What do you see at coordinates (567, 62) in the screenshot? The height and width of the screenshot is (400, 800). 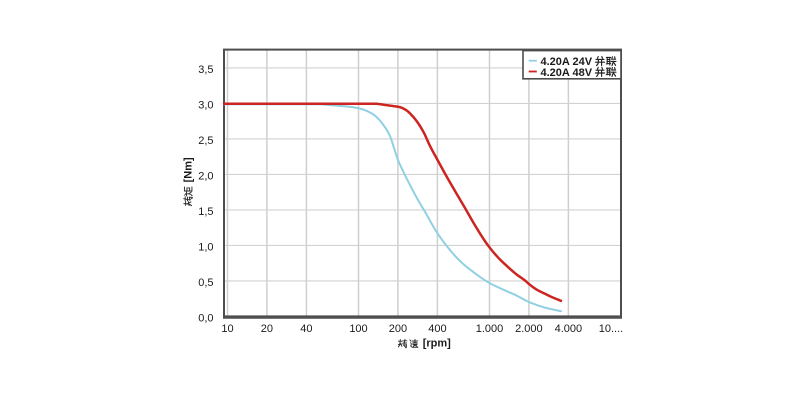 I see `svg-text: 4.20A 24V` at bounding box center [567, 62].